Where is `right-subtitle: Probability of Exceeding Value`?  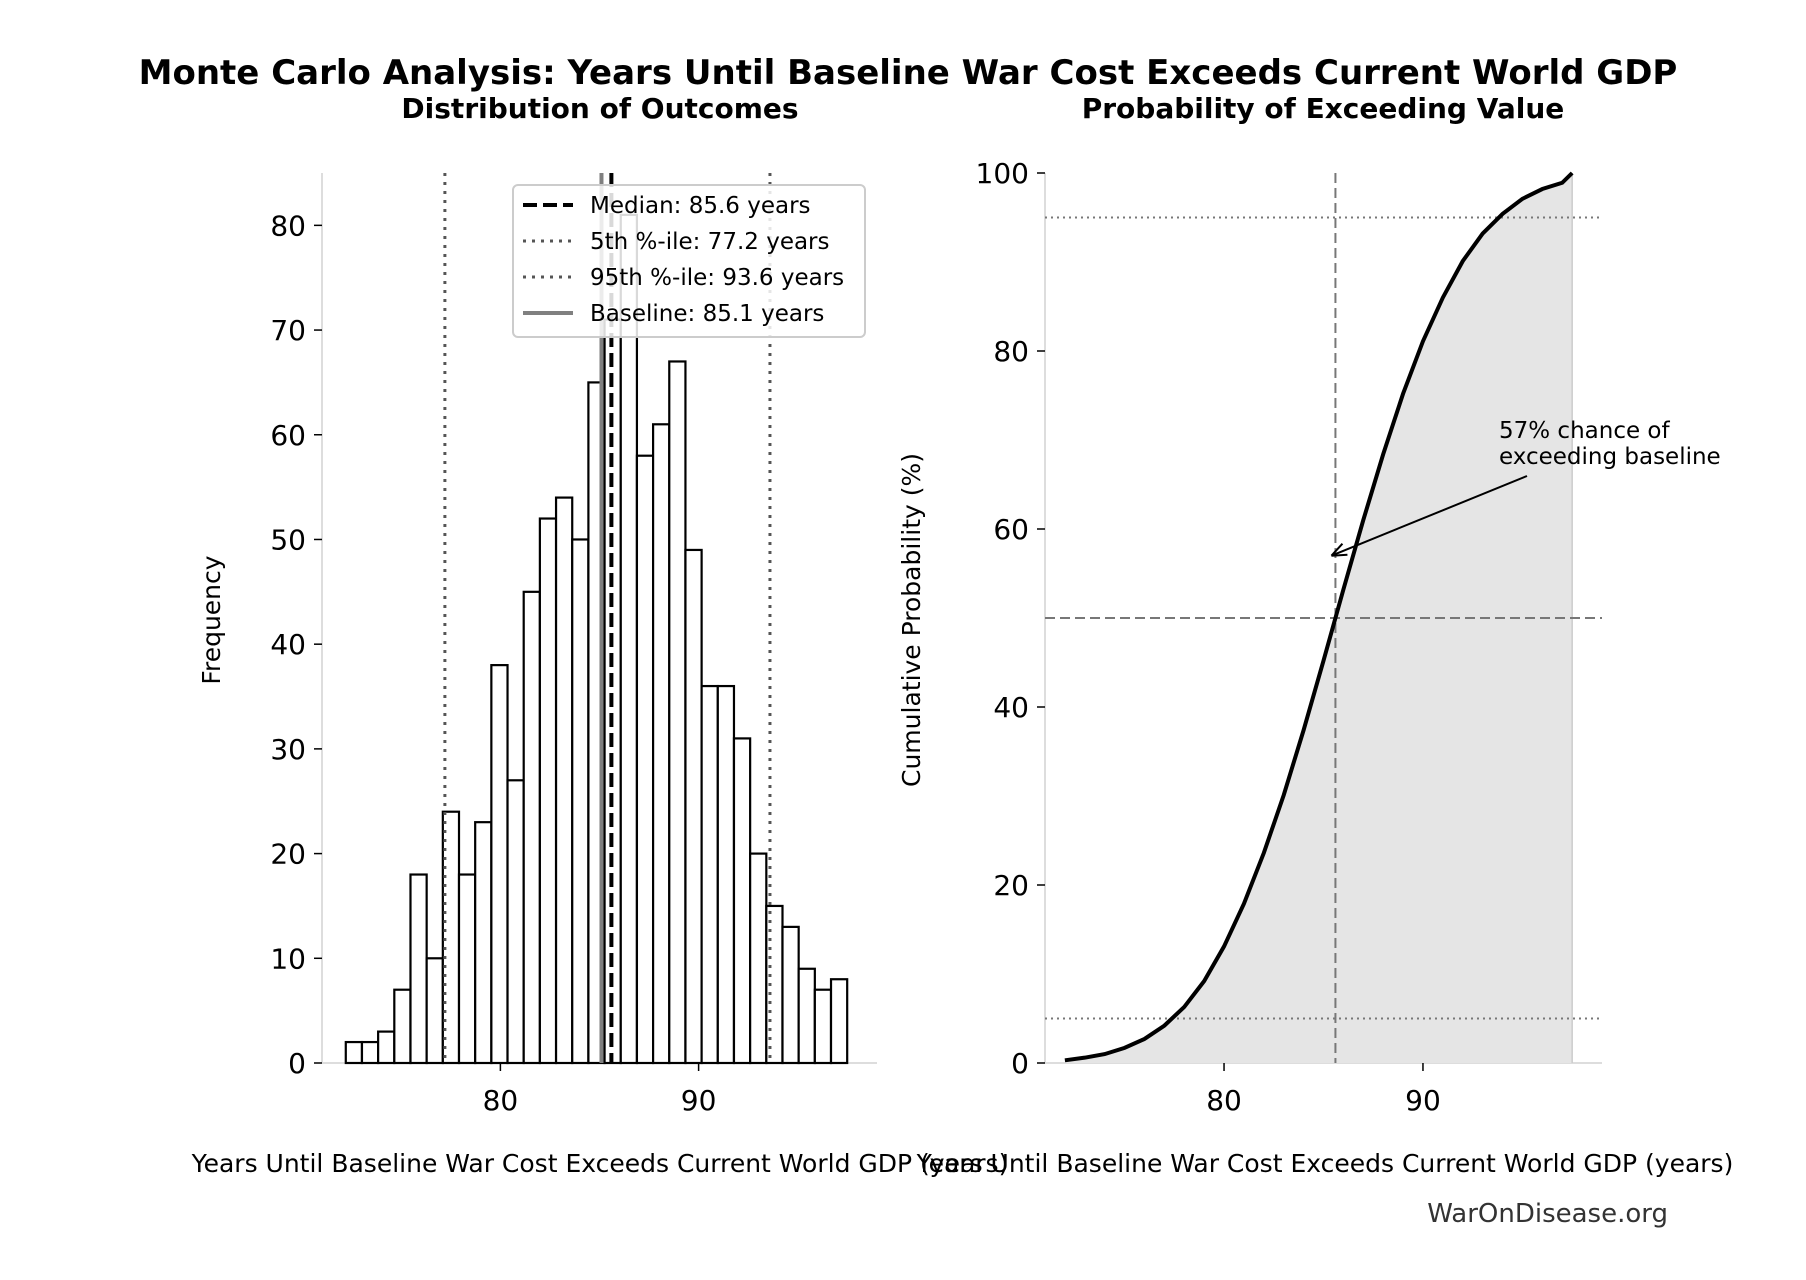
right-subtitle: Probability of Exceeding Value is located at coordinates (1323, 108).